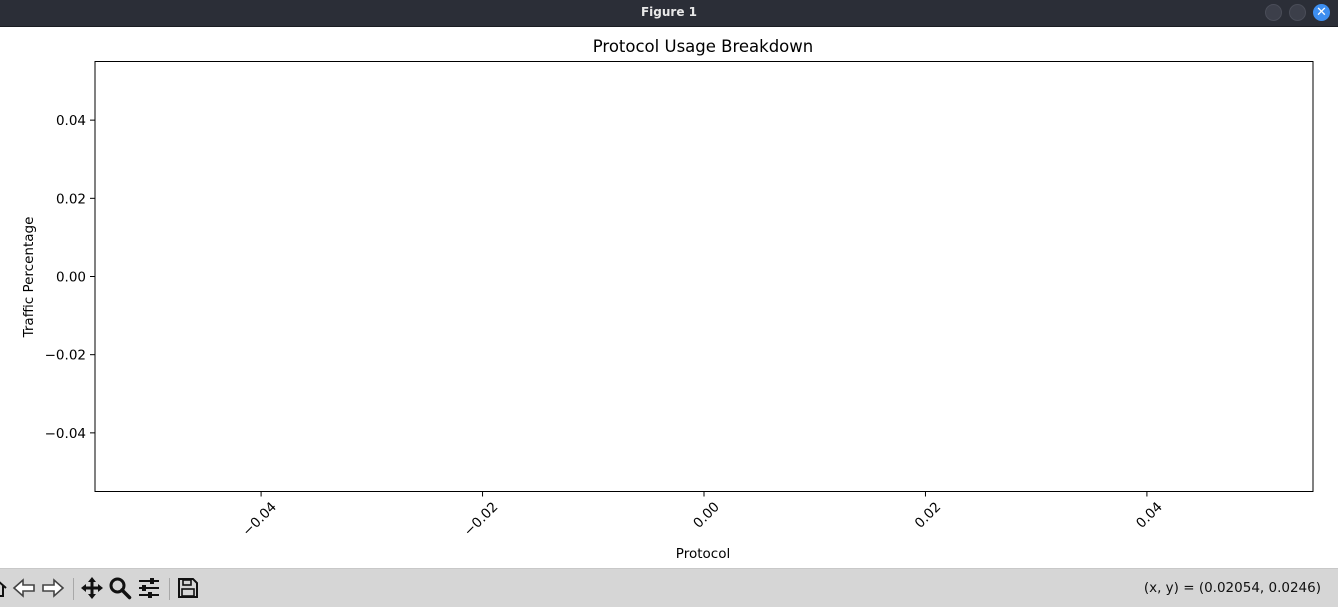 This screenshot has height=608, width=1338. What do you see at coordinates (259, 519) in the screenshot?
I see `x-tick-label: −0.04` at bounding box center [259, 519].